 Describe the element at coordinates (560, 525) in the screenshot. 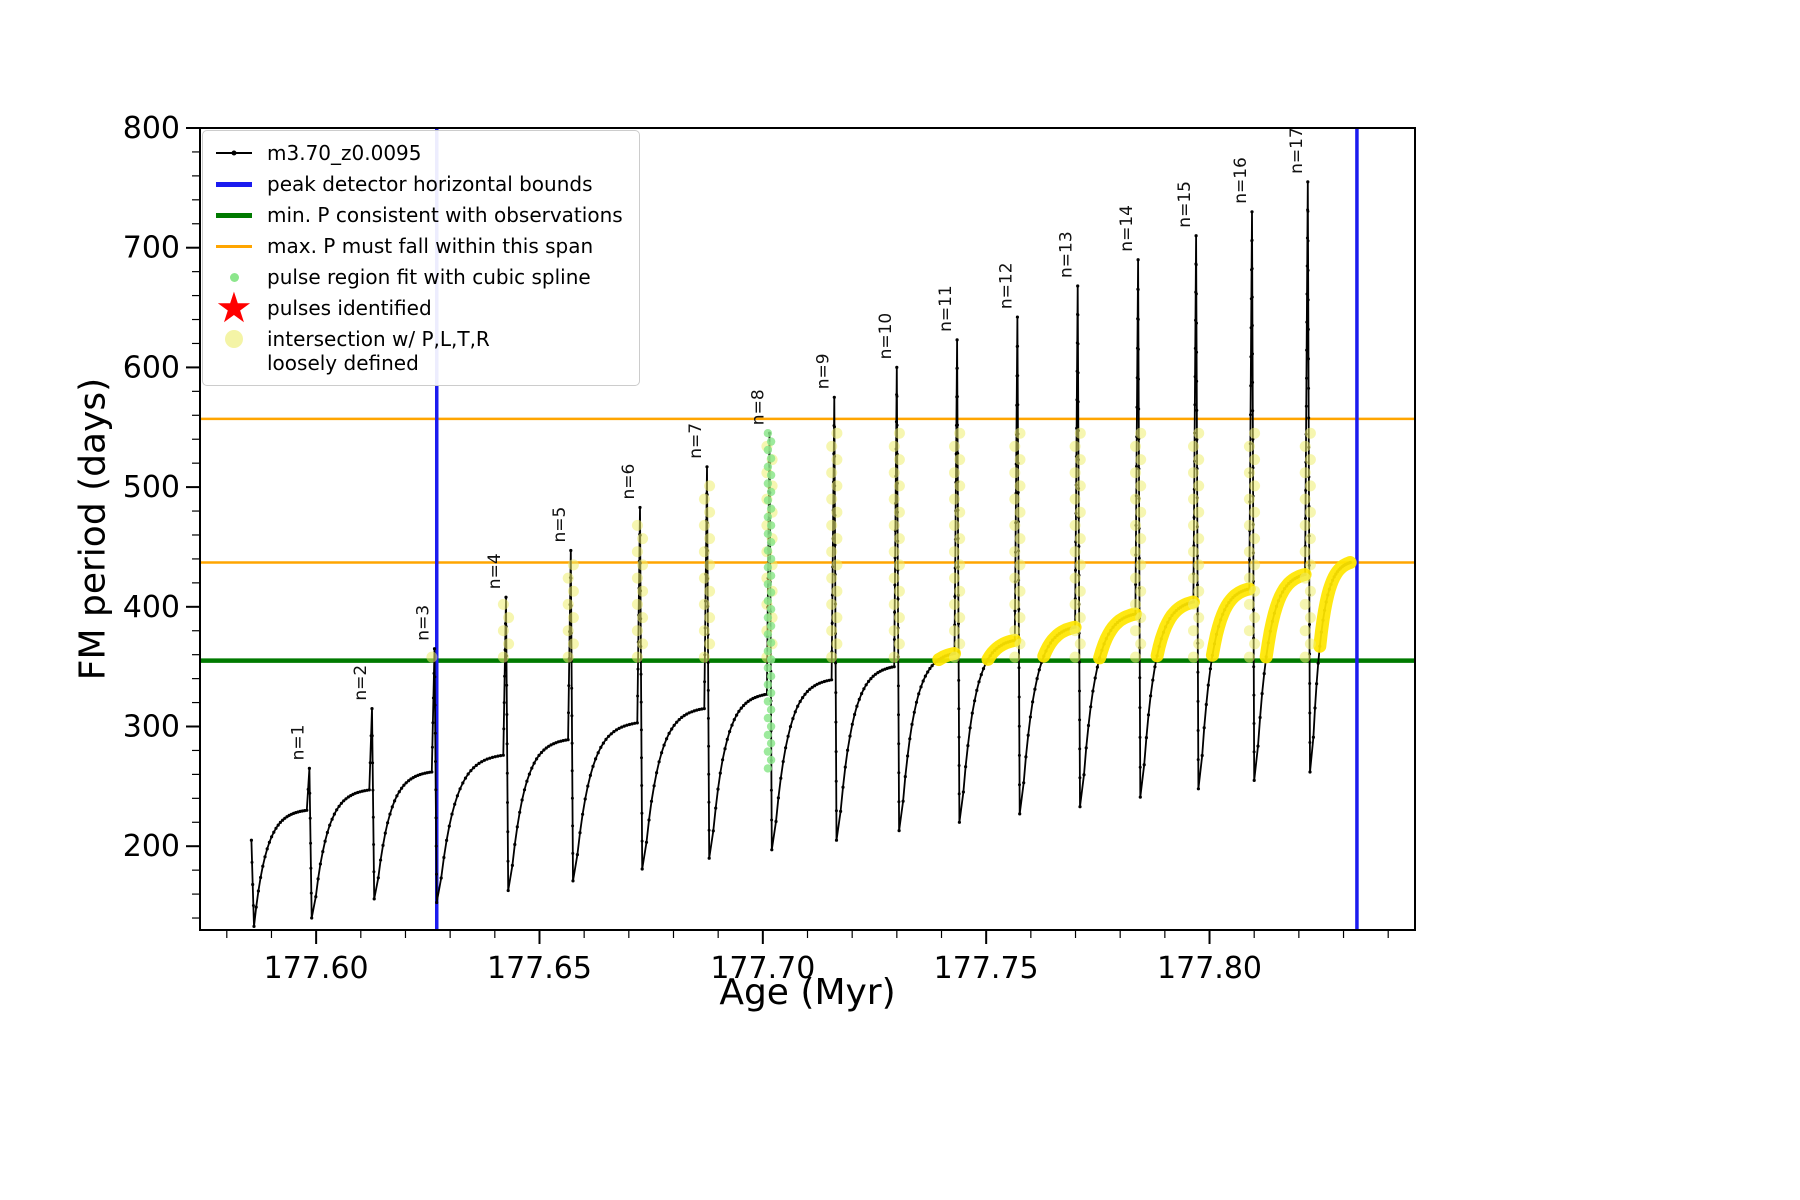

I see `pulse-label: n=5` at that location.